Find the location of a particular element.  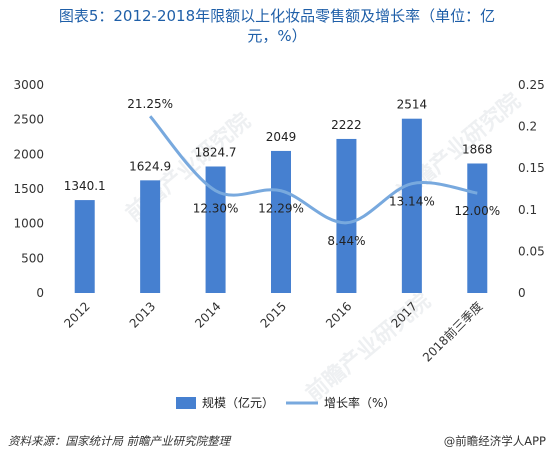

bar-value-label: 1824.7 is located at coordinates (216, 152).